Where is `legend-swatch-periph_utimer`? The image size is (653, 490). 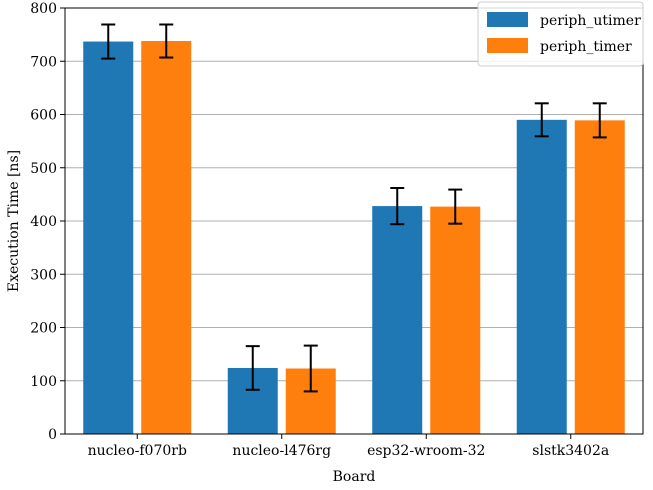
legend-swatch-periph_utimer is located at coordinates (507, 19).